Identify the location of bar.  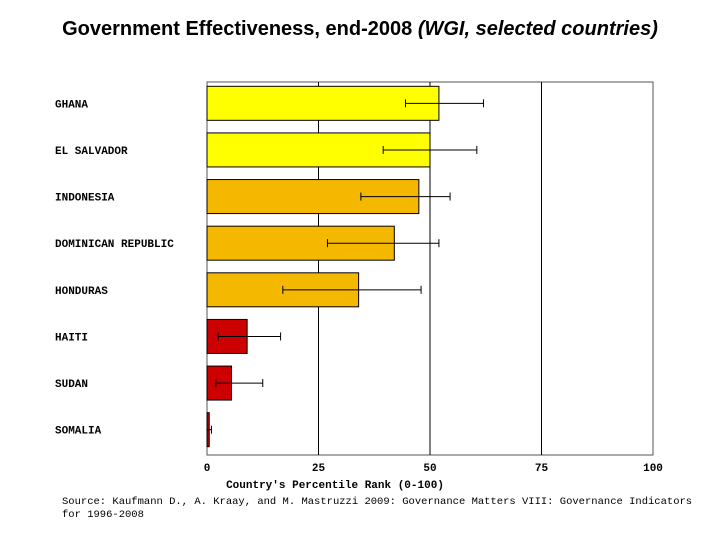
(323, 103).